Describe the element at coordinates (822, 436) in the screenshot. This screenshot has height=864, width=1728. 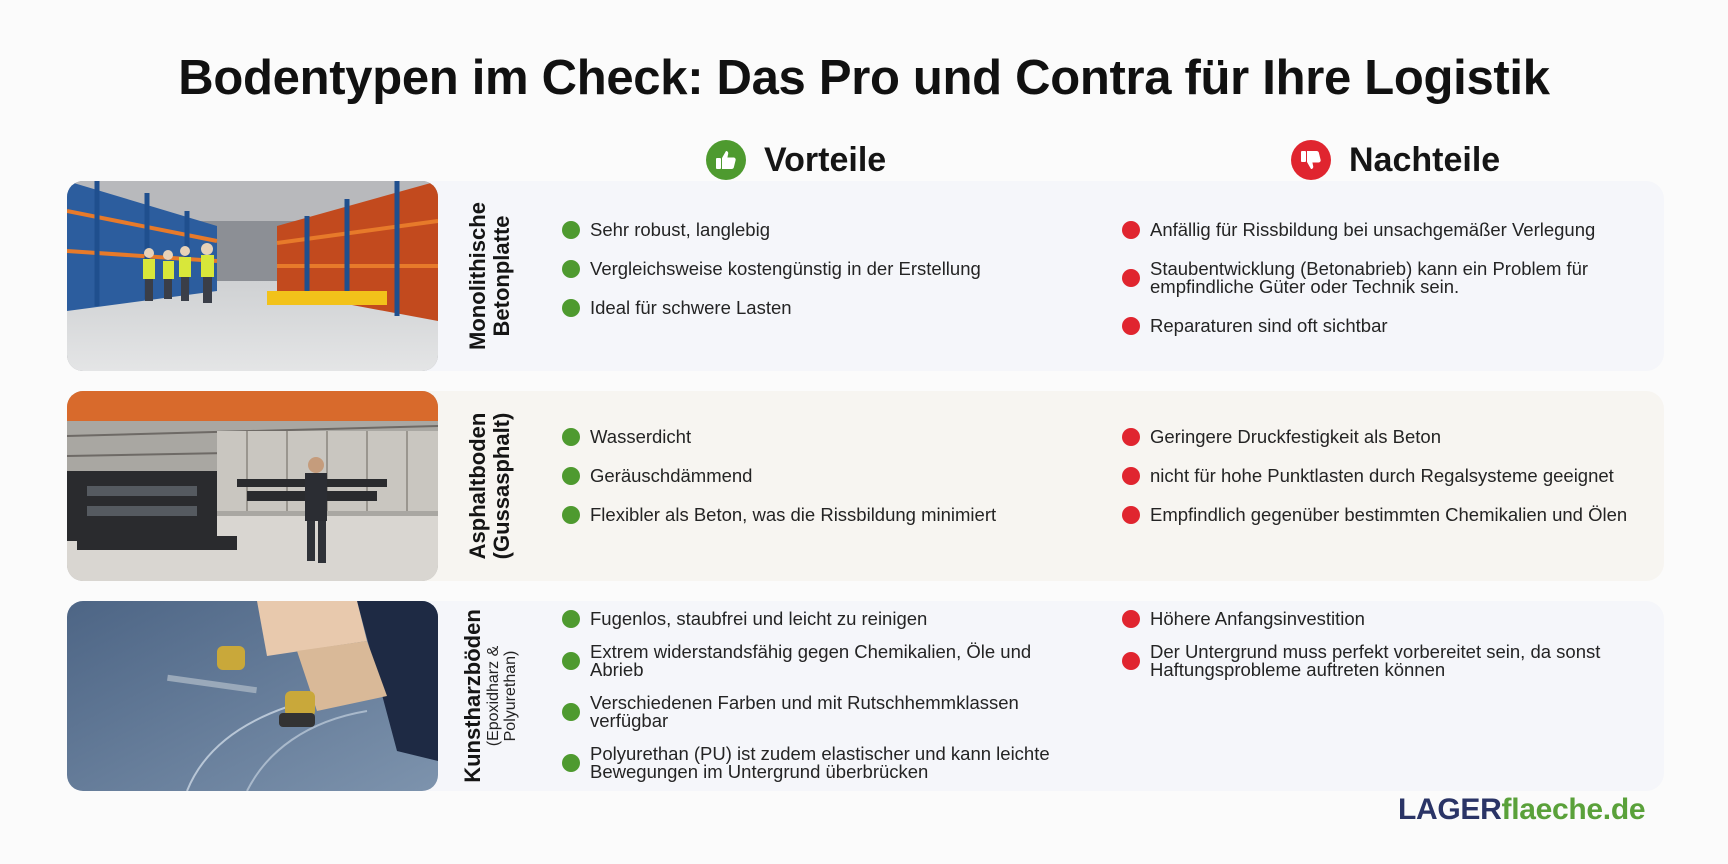
I see `pro-item: Wasserdicht` at that location.